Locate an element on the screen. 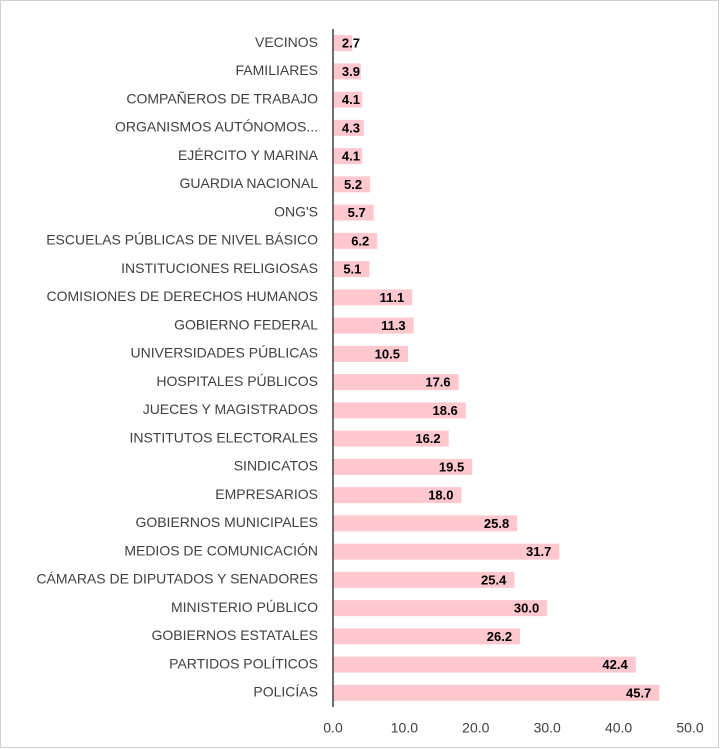 The width and height of the screenshot is (720, 749). value-label: 11.1 is located at coordinates (392, 297).